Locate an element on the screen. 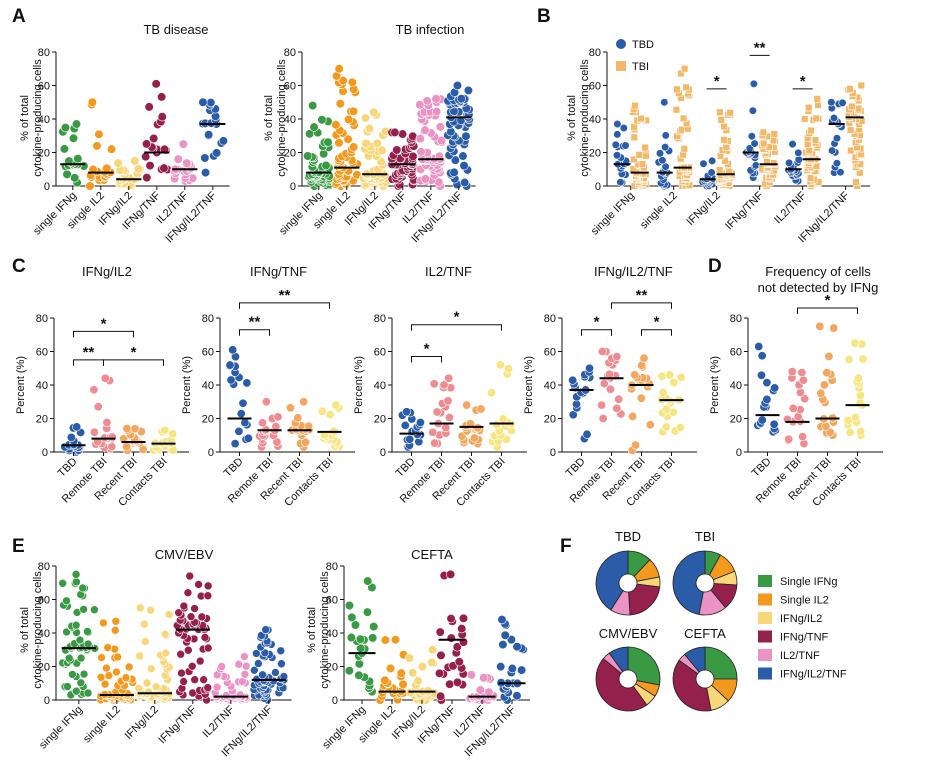 The height and width of the screenshot is (769, 938). panel-b-y-tick-label: 60 is located at coordinates (595, 87).